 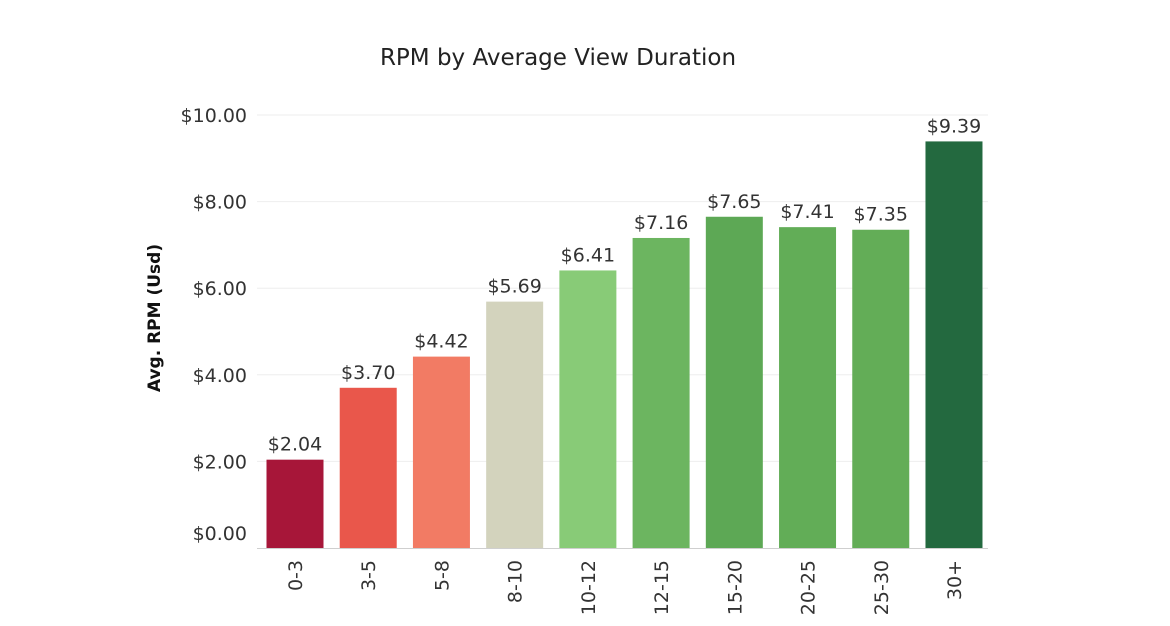 I want to click on chart-title: RPM by Average View Duration, so click(x=558, y=58).